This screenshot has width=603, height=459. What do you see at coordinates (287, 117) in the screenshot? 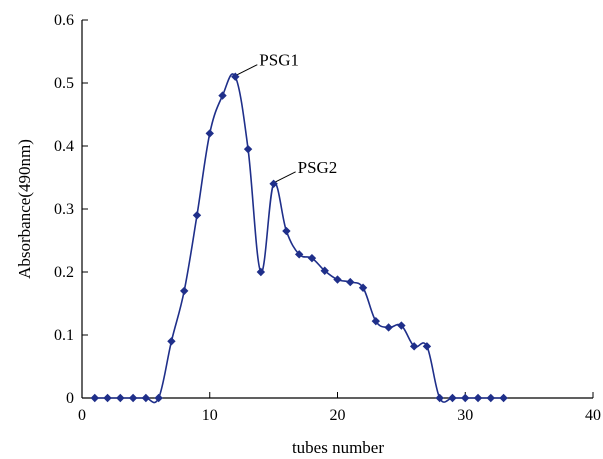
I see `annotations-group: PSG1 PSG2` at bounding box center [287, 117].